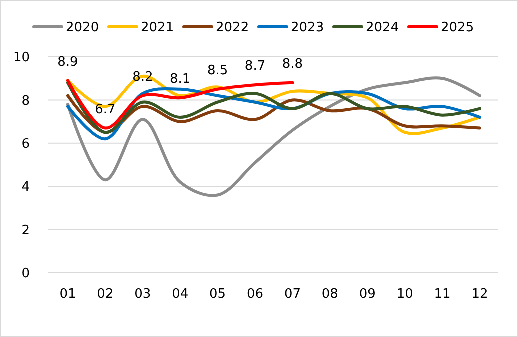  Describe the element at coordinates (180, 294) in the screenshot. I see `x-tick-label: 04` at that location.